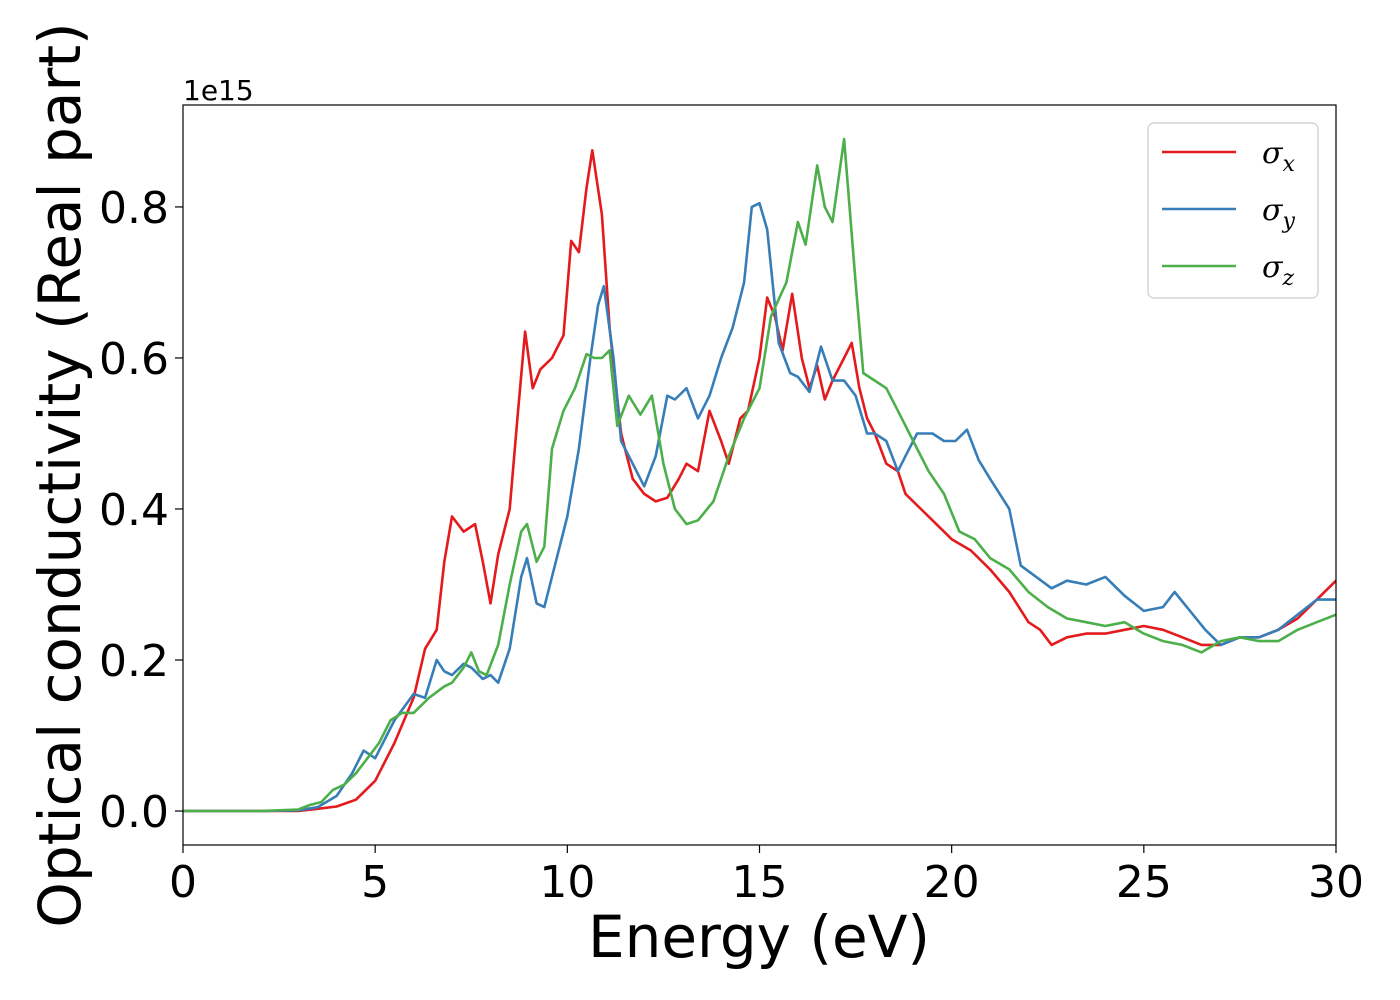 The width and height of the screenshot is (1400, 1000). What do you see at coordinates (952, 882) in the screenshot?
I see `x-tick-label: 20` at bounding box center [952, 882].